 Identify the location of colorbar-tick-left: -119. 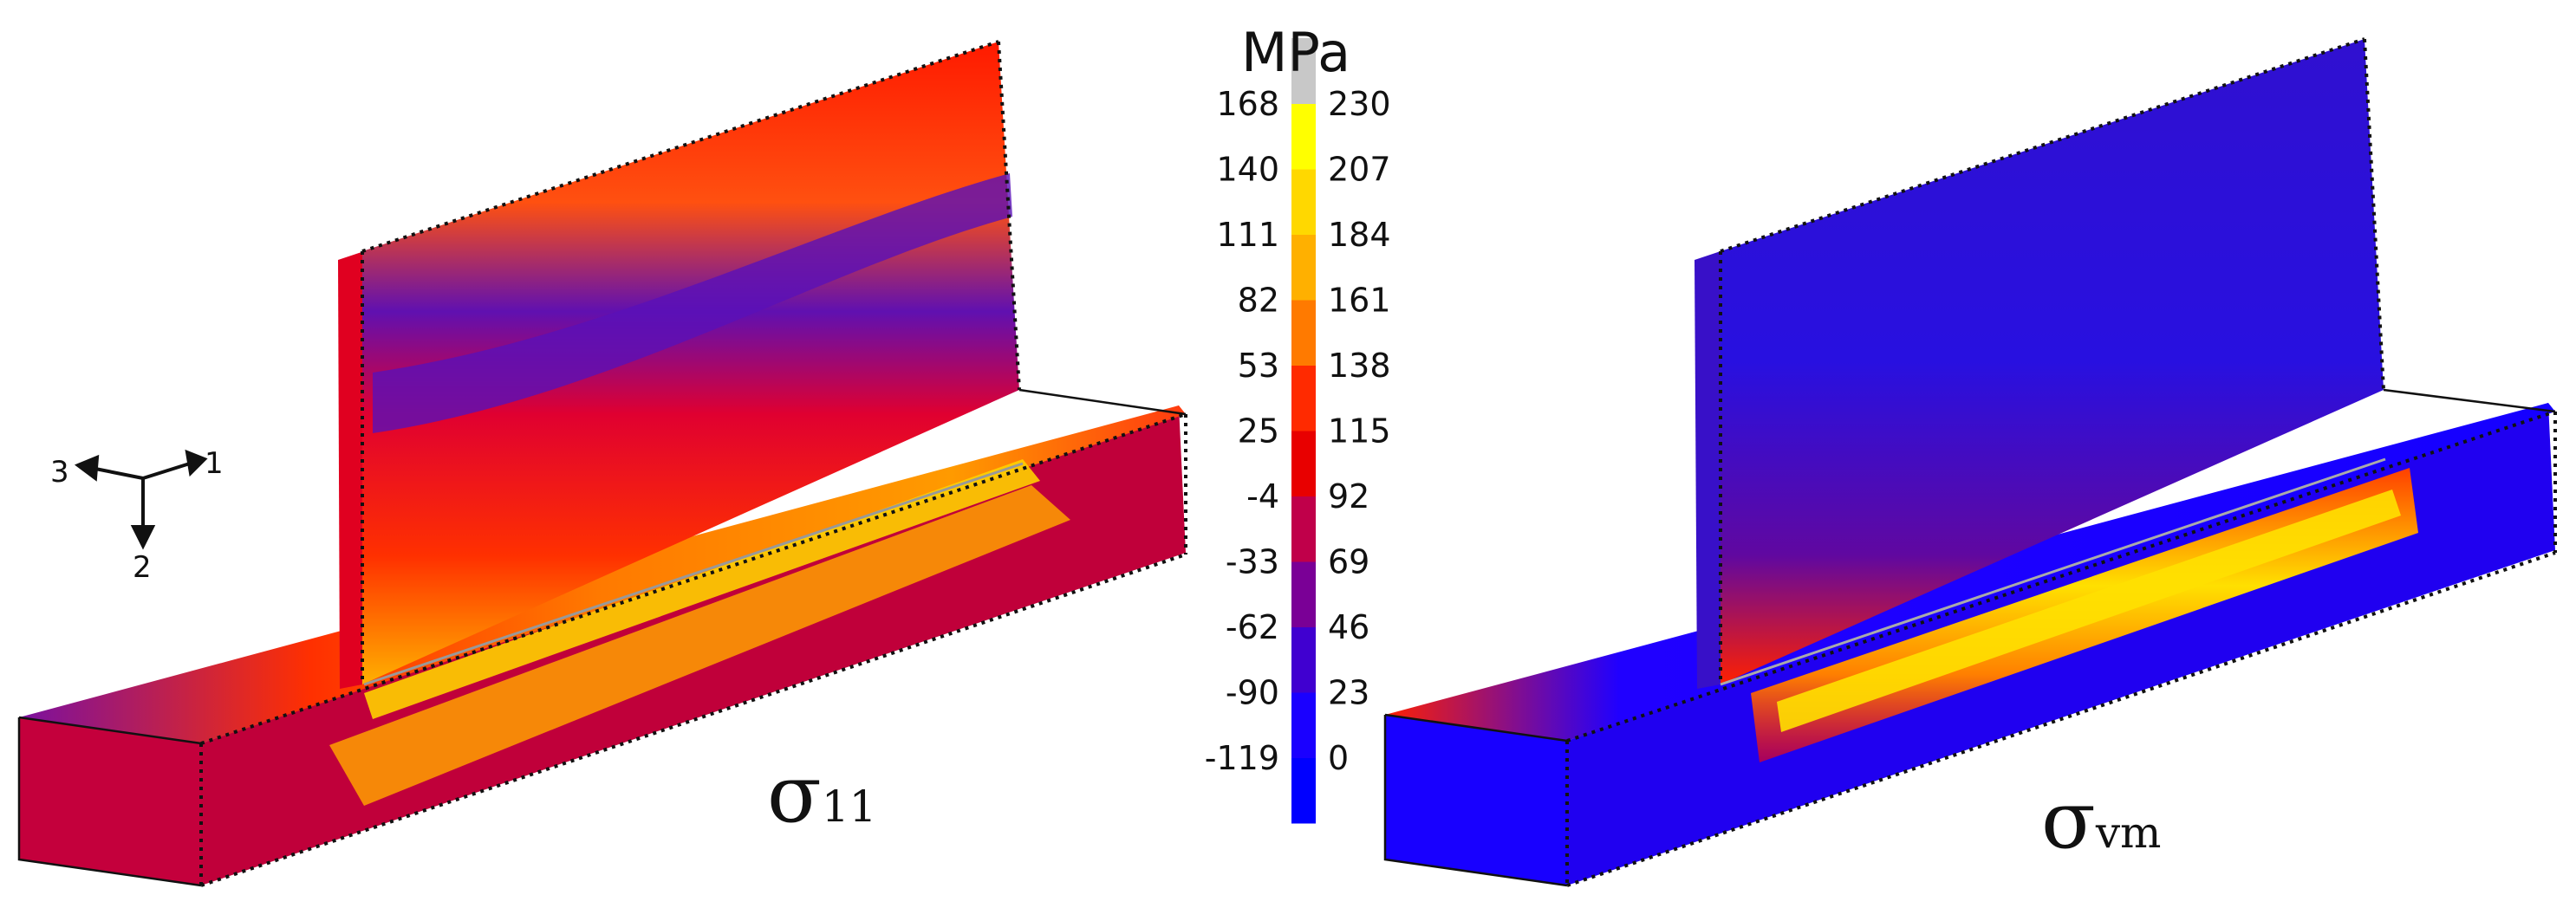
(1242, 758).